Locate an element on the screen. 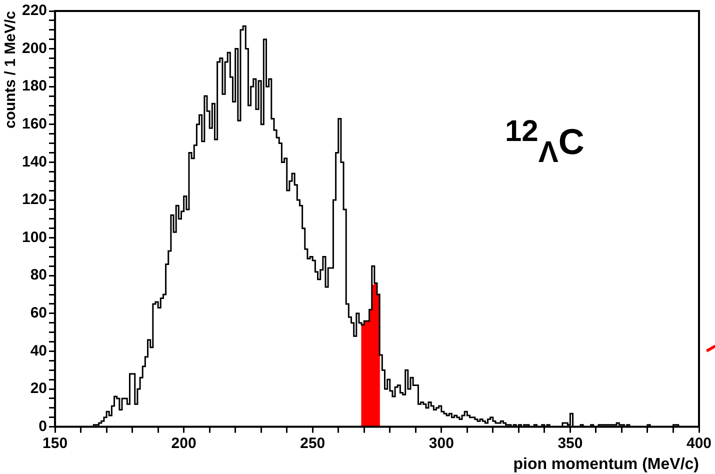  y-tick-label: 140 is located at coordinates (35, 161).